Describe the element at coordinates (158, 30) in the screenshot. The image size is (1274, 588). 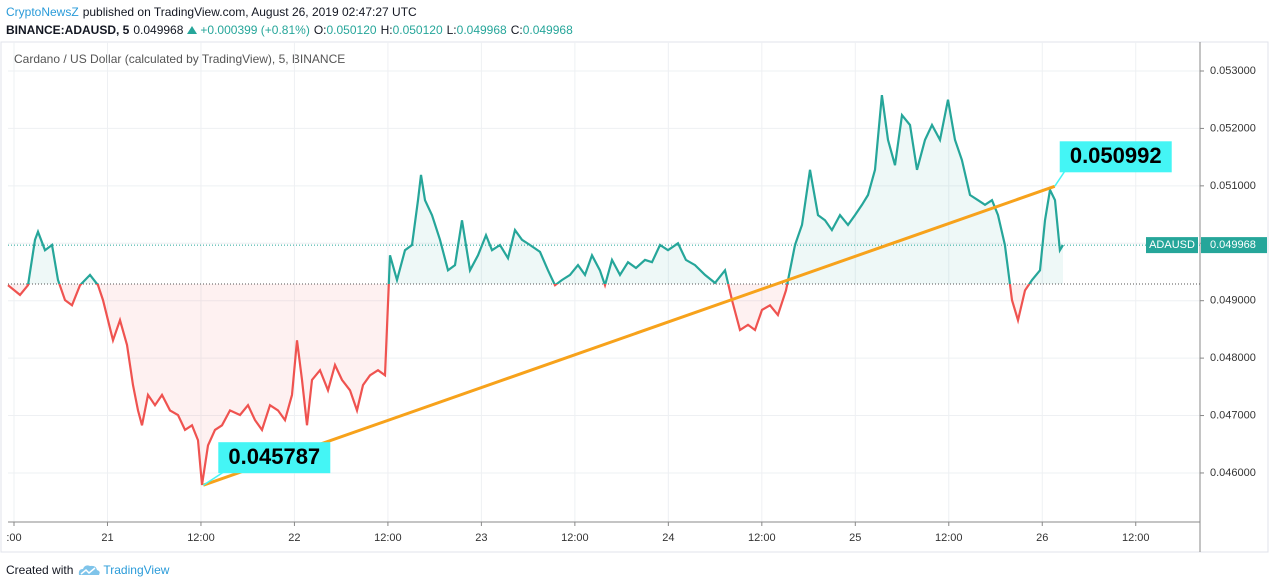
I see `last: 0.049968` at that location.